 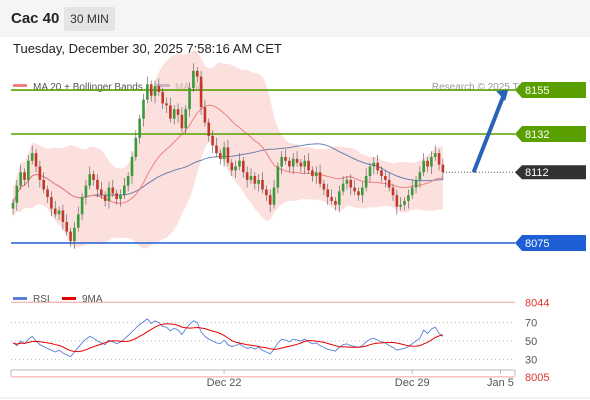 What do you see at coordinates (531, 360) in the screenshot?
I see `rsi-tick-30: 30` at bounding box center [531, 360].